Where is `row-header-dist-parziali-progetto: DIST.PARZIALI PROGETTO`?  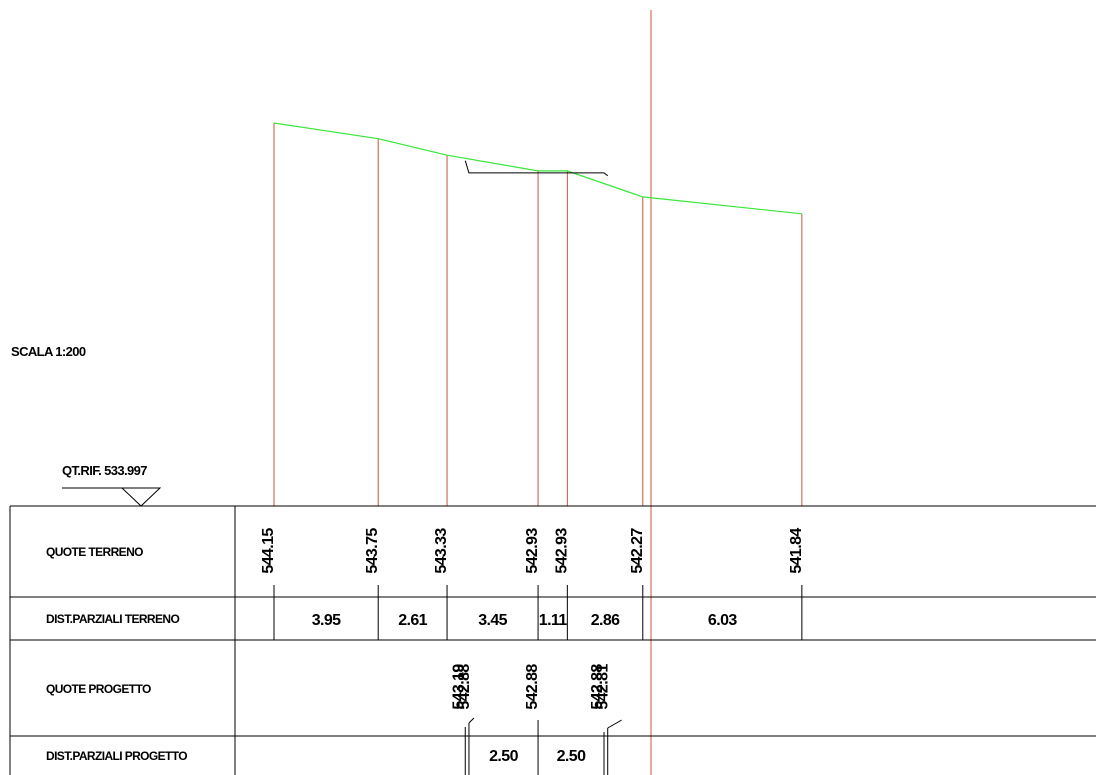
row-header-dist-parziali-progetto: DIST.PARZIALI PROGETTO is located at coordinates (116, 756).